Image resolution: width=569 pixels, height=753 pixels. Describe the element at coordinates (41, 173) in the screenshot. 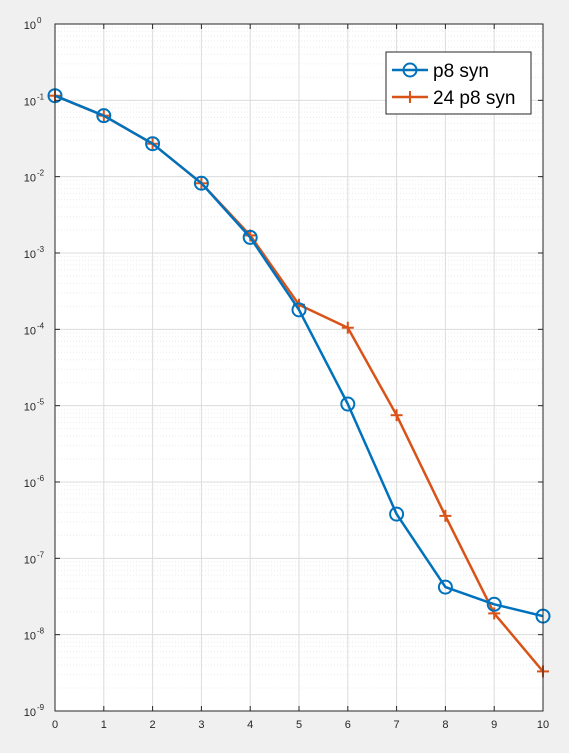

I see `y-tick-exponent: -2` at that location.